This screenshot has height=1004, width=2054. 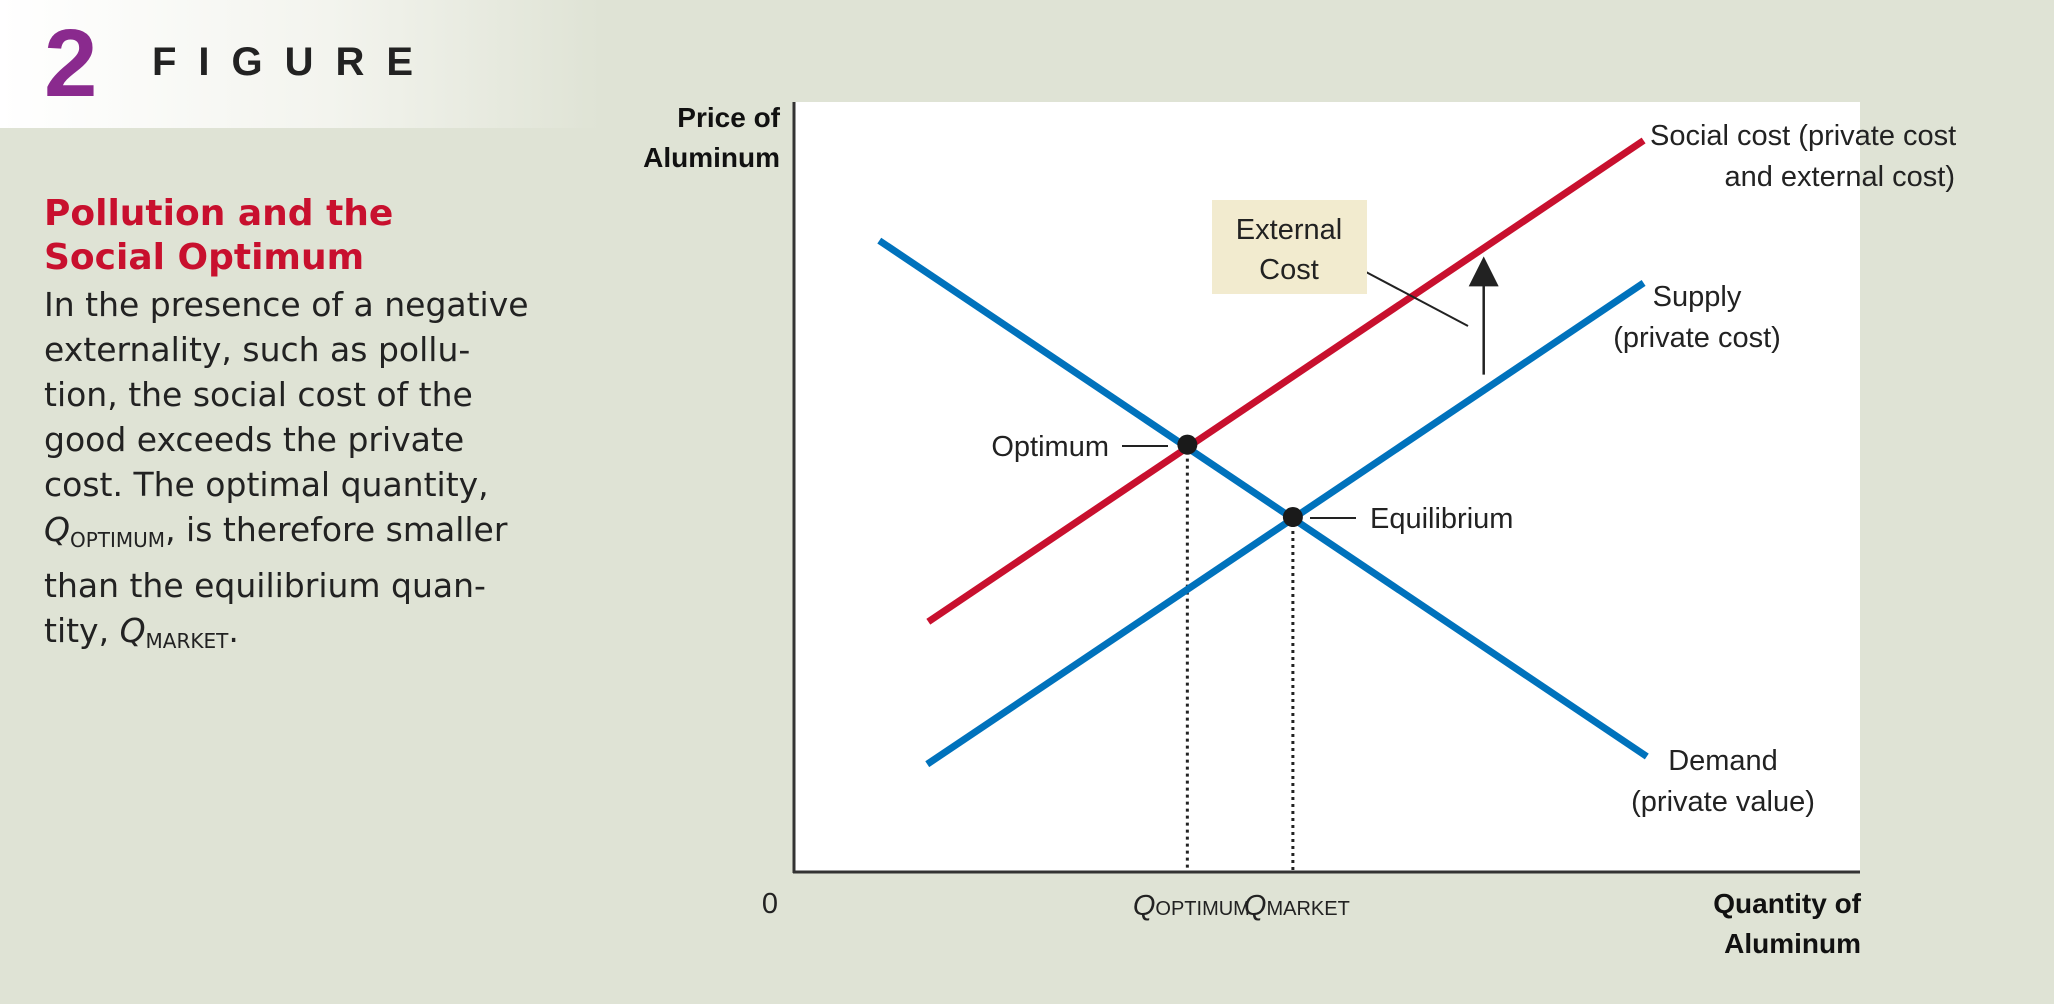 What do you see at coordinates (1792, 943) in the screenshot?
I see `x-axis-label-line-2: Aluminum` at bounding box center [1792, 943].